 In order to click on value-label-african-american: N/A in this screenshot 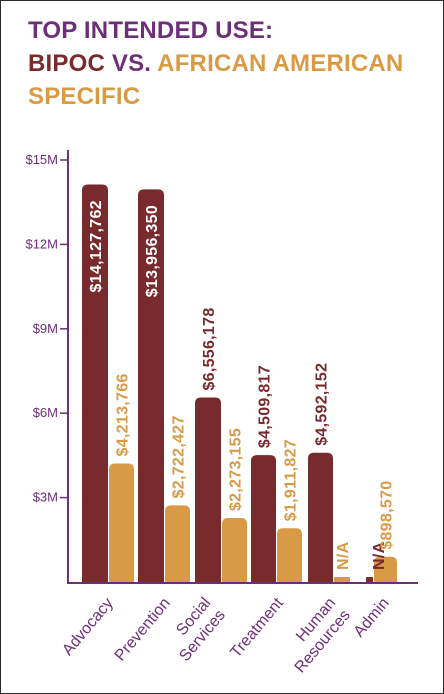, I will do `click(343, 555)`.